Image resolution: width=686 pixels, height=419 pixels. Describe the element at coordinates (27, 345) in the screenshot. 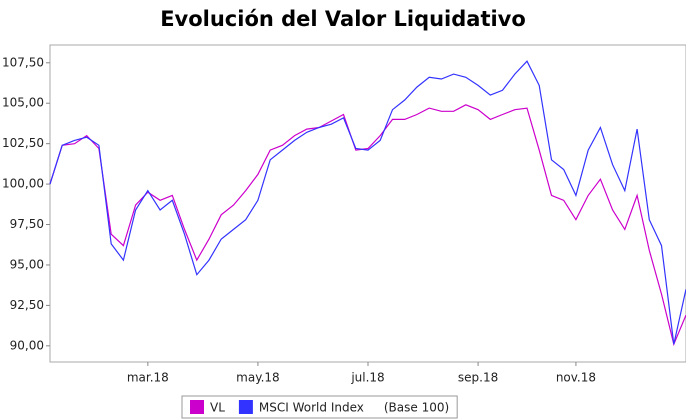

I see `y-tick-label: 90,00` at that location.